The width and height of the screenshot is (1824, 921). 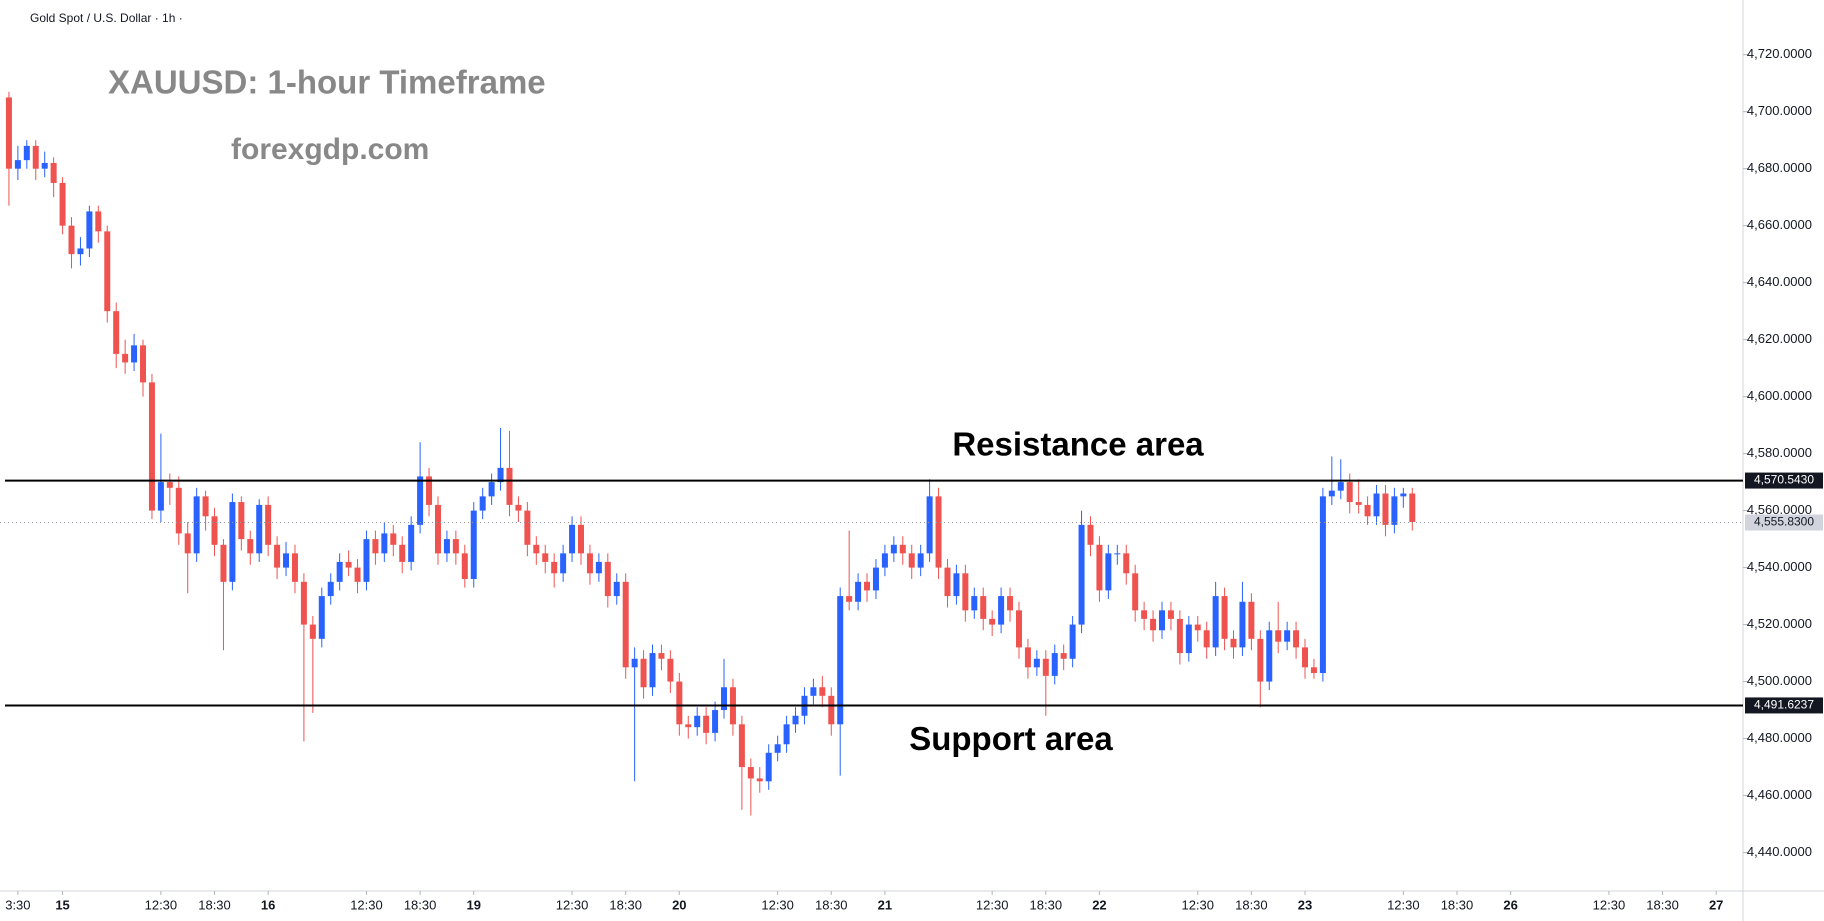 I want to click on symbol-header: Gold Spot / U.S. Dollar · 1h ·, so click(x=106, y=18).